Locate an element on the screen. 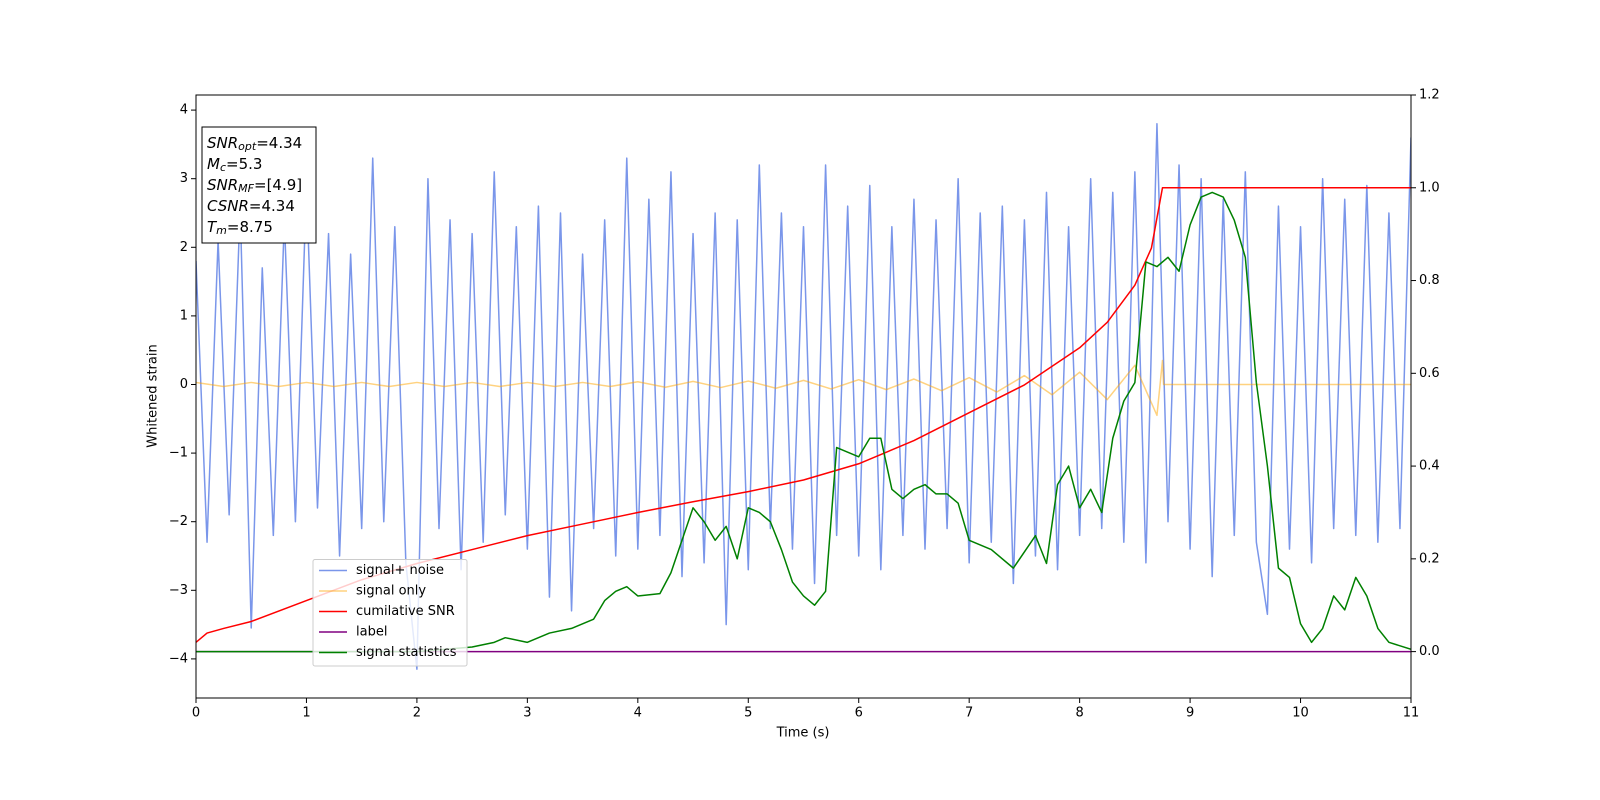 The image size is (1600, 800). annotation-line: Mc=5.3 is located at coordinates (234, 165).